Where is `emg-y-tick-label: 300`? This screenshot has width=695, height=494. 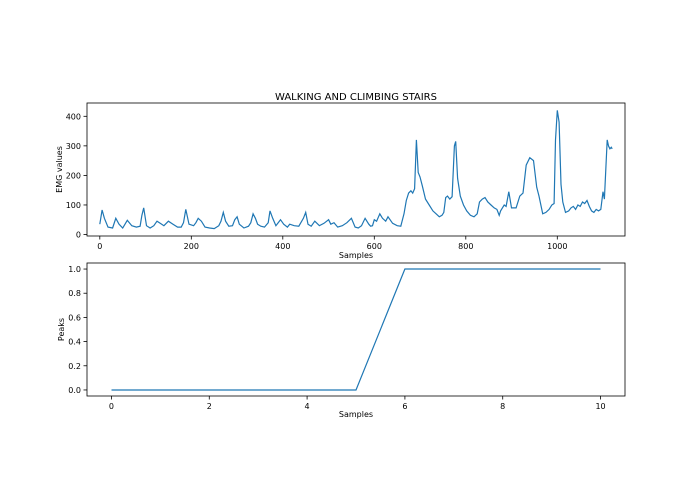 emg-y-tick-label: 300 is located at coordinates (73, 146).